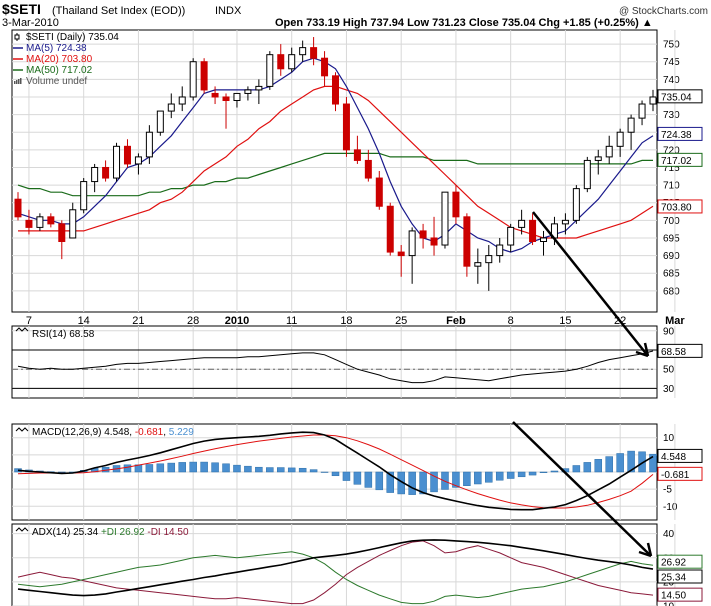 This screenshot has height=606, width=711. I want to click on price-y-tick: 695, so click(671, 238).